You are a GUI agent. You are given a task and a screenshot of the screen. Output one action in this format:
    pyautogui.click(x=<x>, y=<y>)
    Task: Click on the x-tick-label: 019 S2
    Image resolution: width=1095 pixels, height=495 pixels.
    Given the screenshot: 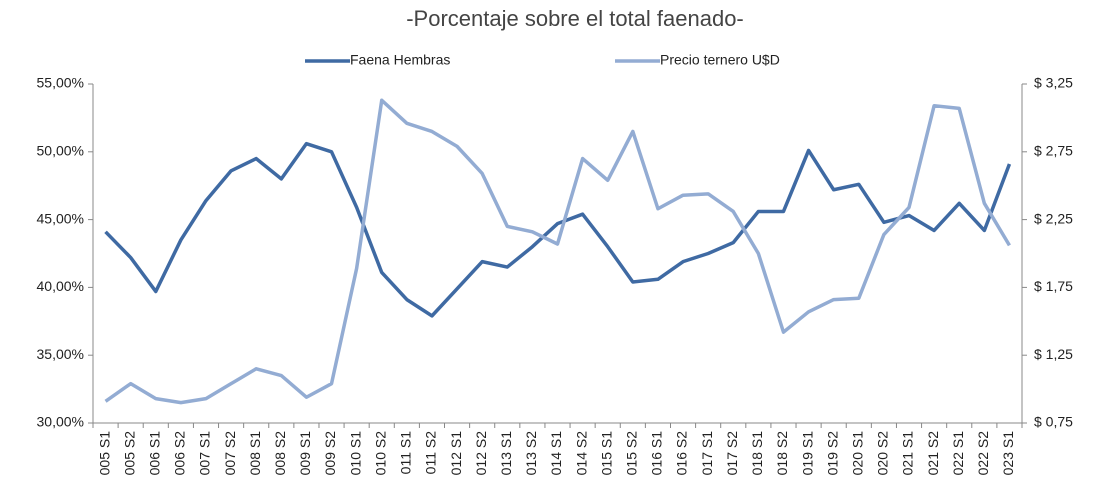 What is the action you would take?
    pyautogui.click(x=832, y=453)
    